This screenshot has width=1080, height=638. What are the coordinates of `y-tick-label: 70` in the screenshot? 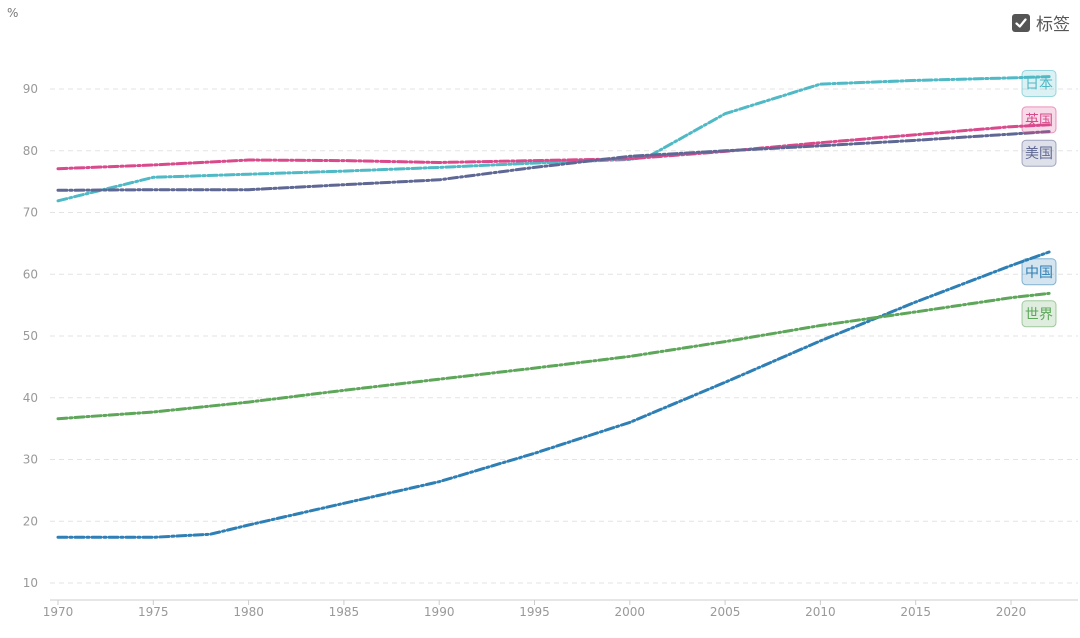 It's located at (30, 213).